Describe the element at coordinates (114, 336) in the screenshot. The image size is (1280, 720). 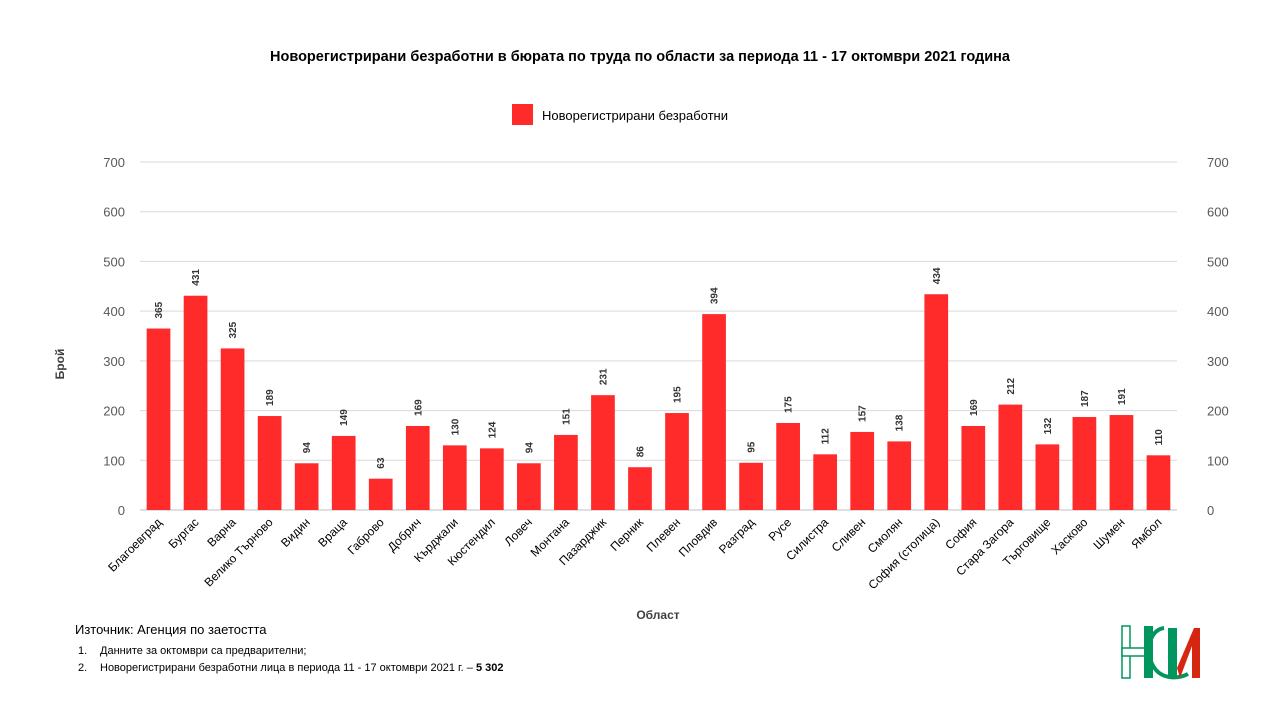
I see `y-axis-left: 0 100 200 300 400 500 600 700` at that location.